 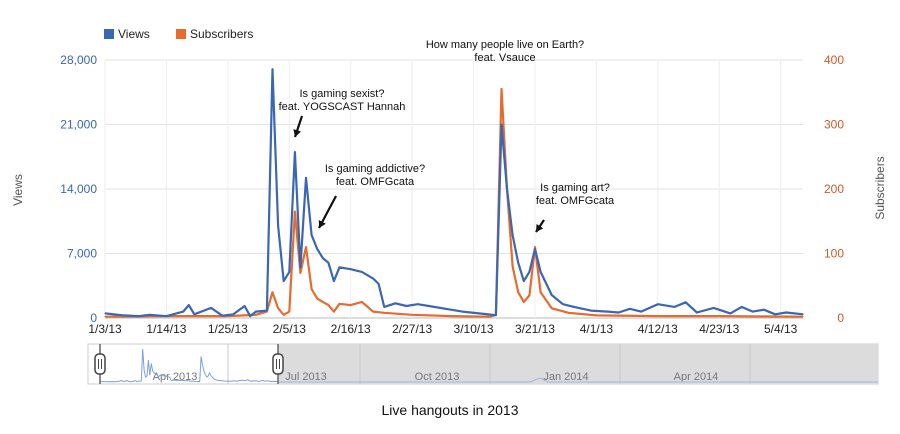 I want to click on left-tick-label: 14,000, so click(x=78, y=189).